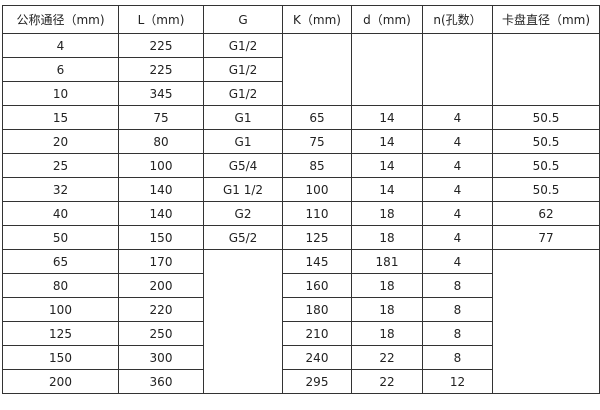 The image size is (600, 410). Describe the element at coordinates (387, 261) in the screenshot. I see `table-cell: 181` at that location.